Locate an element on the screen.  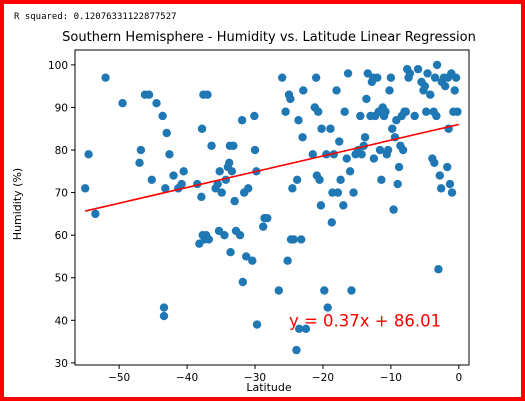
r-squared-output: R squared: 0.12076331122877527 is located at coordinates (95, 17).